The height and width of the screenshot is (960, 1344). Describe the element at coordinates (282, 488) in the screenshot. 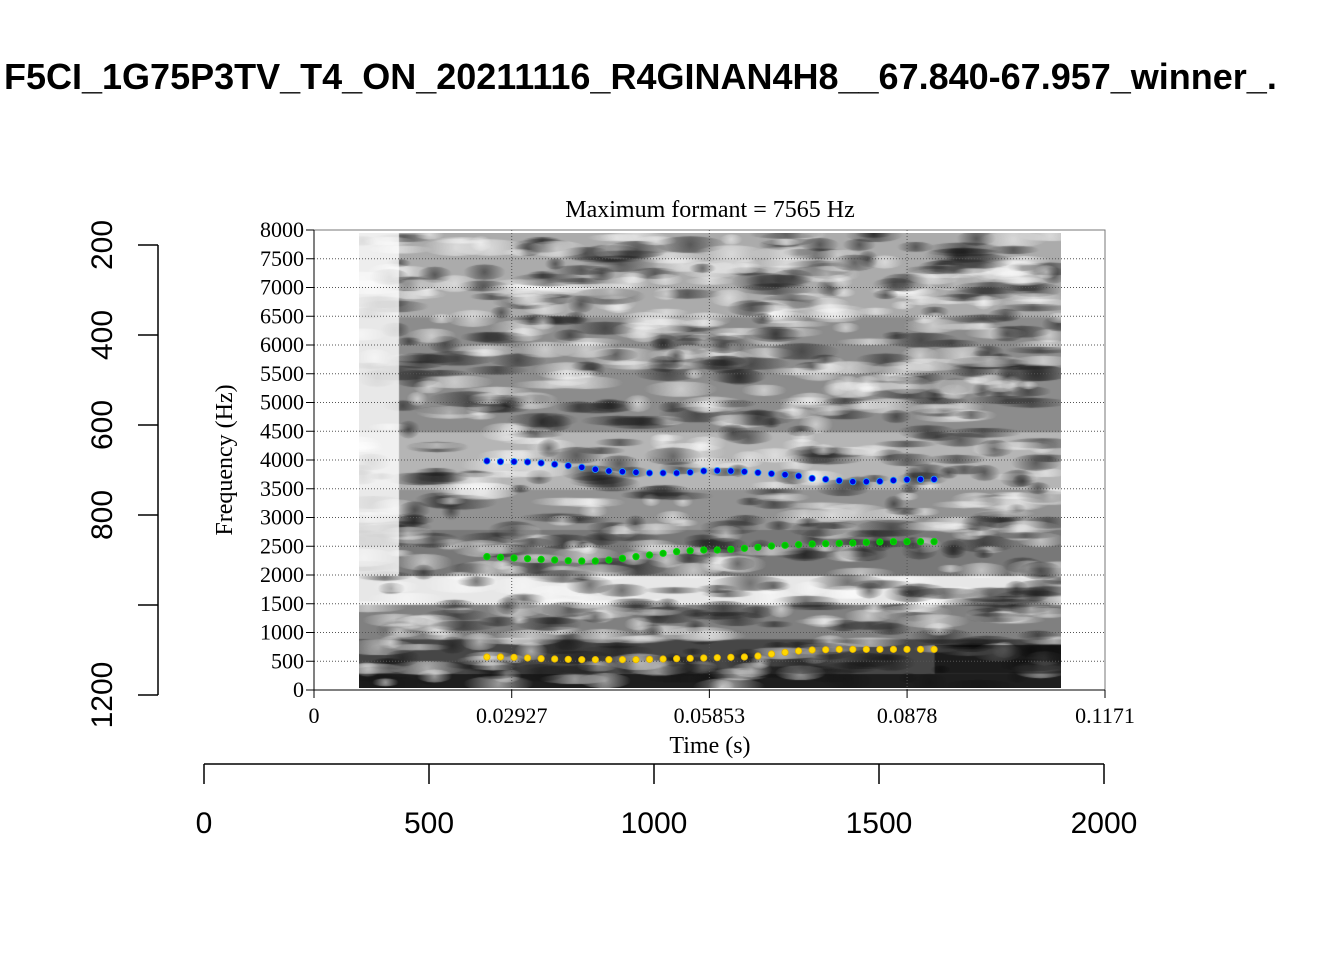

I see `y-tick-label: 3500` at that location.